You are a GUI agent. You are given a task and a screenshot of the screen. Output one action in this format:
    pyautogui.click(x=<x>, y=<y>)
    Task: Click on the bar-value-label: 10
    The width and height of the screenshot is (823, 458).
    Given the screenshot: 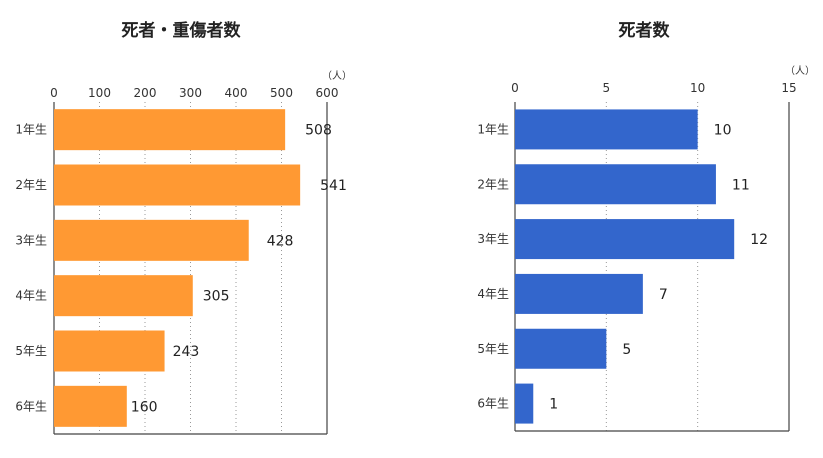 What is the action you would take?
    pyautogui.click(x=723, y=130)
    